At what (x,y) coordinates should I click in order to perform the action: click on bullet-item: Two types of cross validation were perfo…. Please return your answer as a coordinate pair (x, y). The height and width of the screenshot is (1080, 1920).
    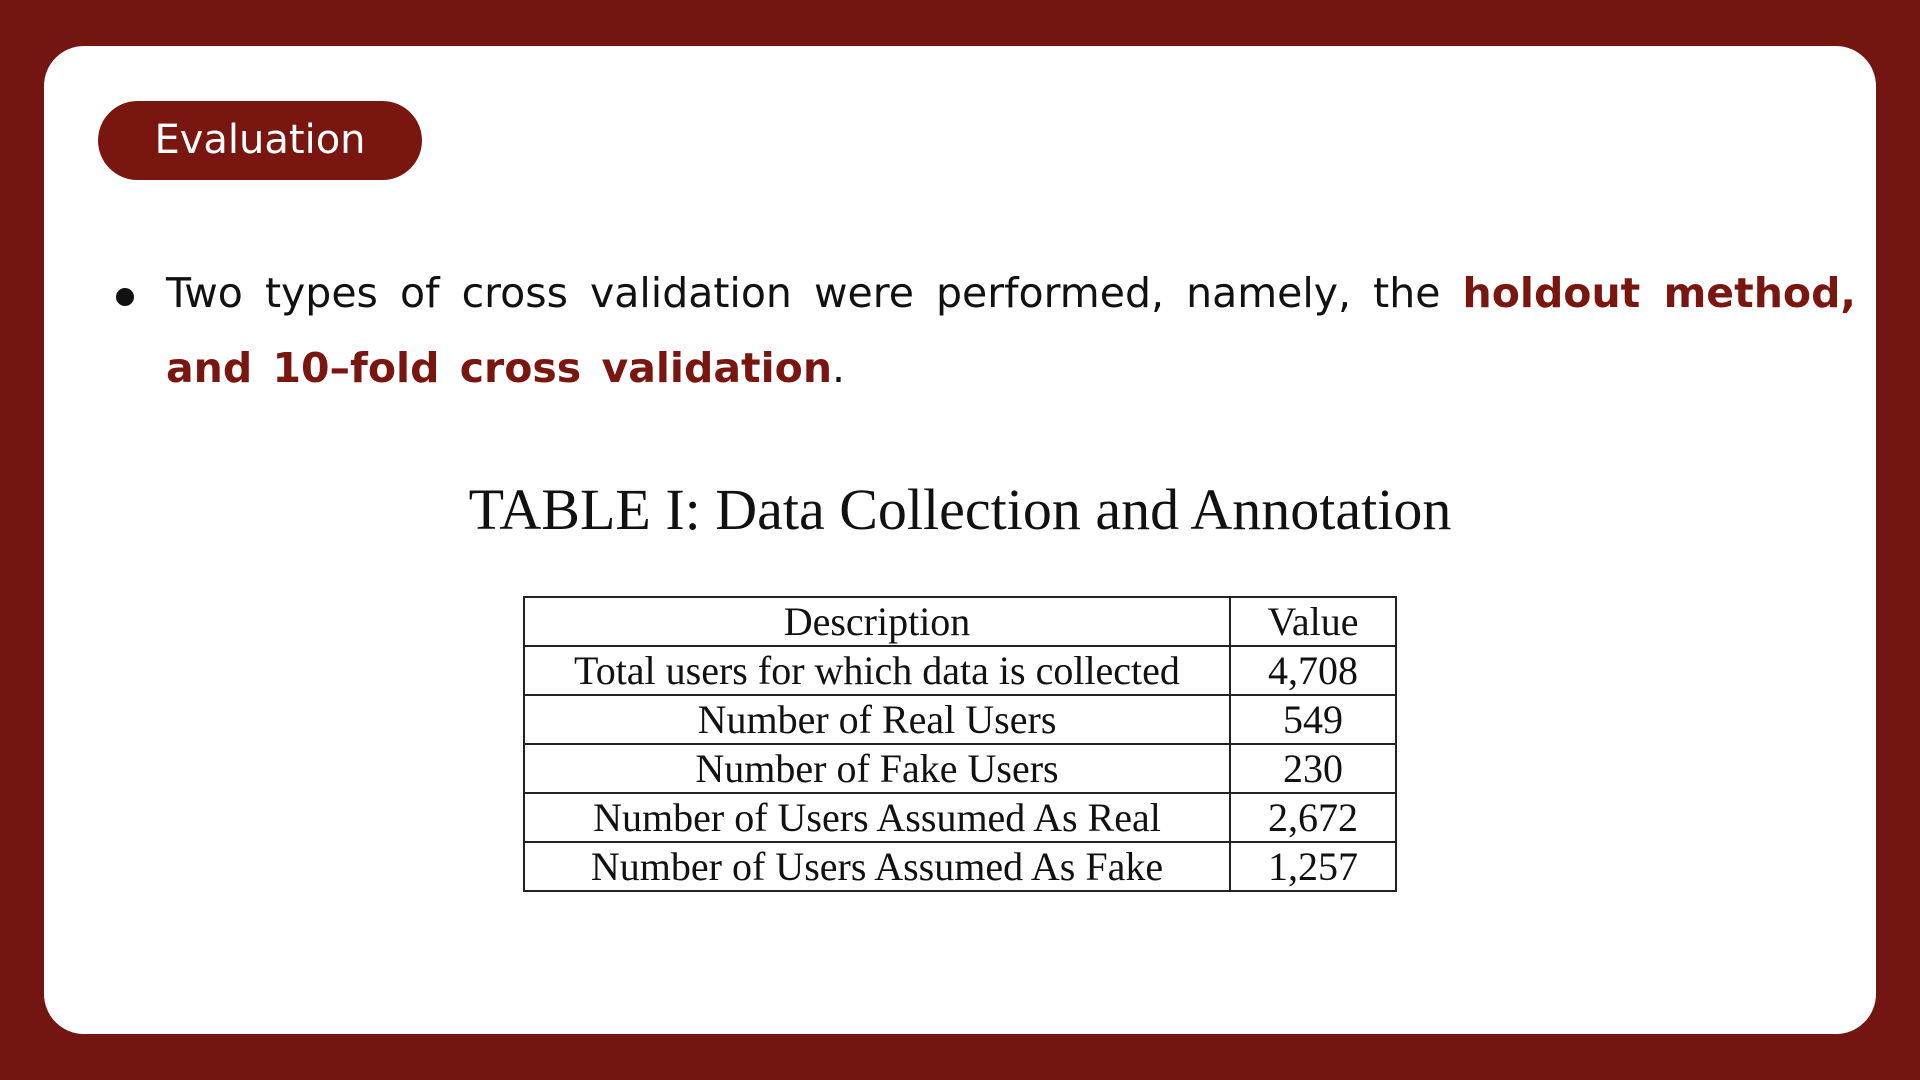
    Looking at the image, I should click on (986, 331).